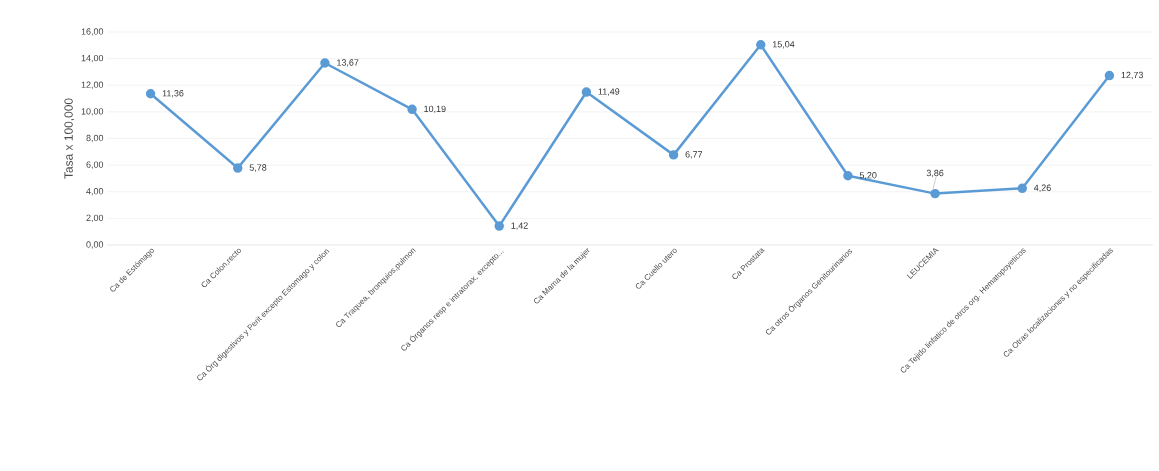  What do you see at coordinates (1132, 75) in the screenshot?
I see `data-label: 12,73` at bounding box center [1132, 75].